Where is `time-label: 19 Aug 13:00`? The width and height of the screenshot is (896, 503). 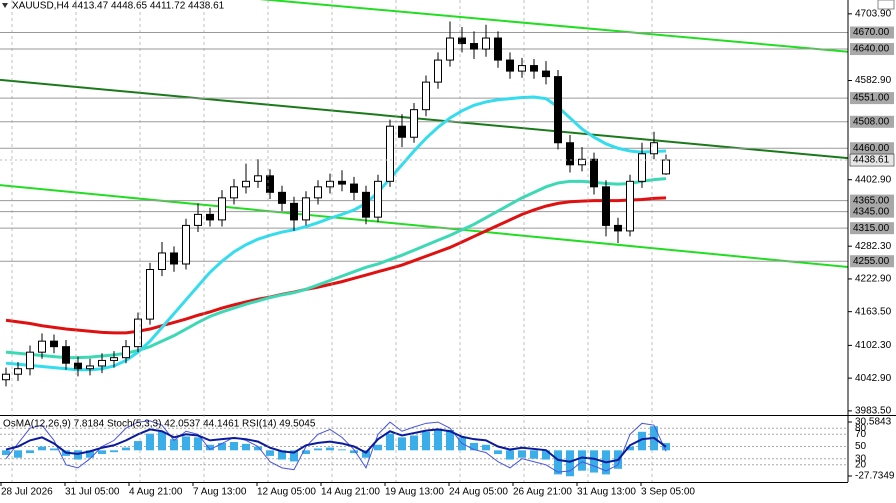
time-label: 19 Aug 13:00 is located at coordinates (414, 492).